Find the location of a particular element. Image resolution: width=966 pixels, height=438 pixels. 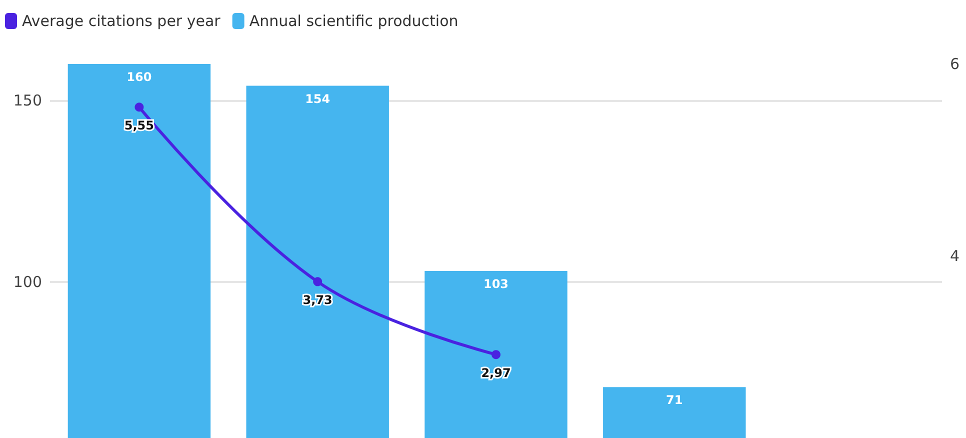

y2-tick-label: 6 is located at coordinates (955, 64).